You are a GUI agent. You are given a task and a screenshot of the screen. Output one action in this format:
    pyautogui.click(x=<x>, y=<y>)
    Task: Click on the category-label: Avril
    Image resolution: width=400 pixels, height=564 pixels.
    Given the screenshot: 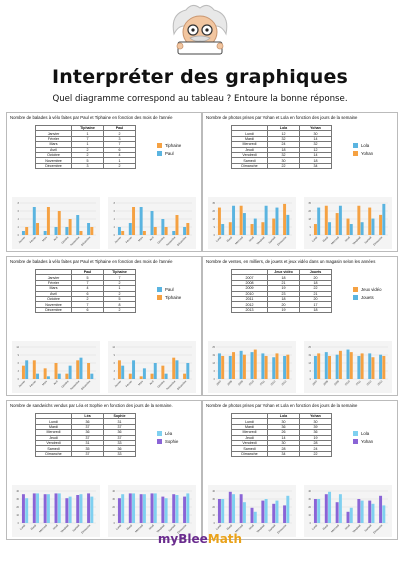 What is the action you would take?
    pyautogui.click(x=55, y=238)
    